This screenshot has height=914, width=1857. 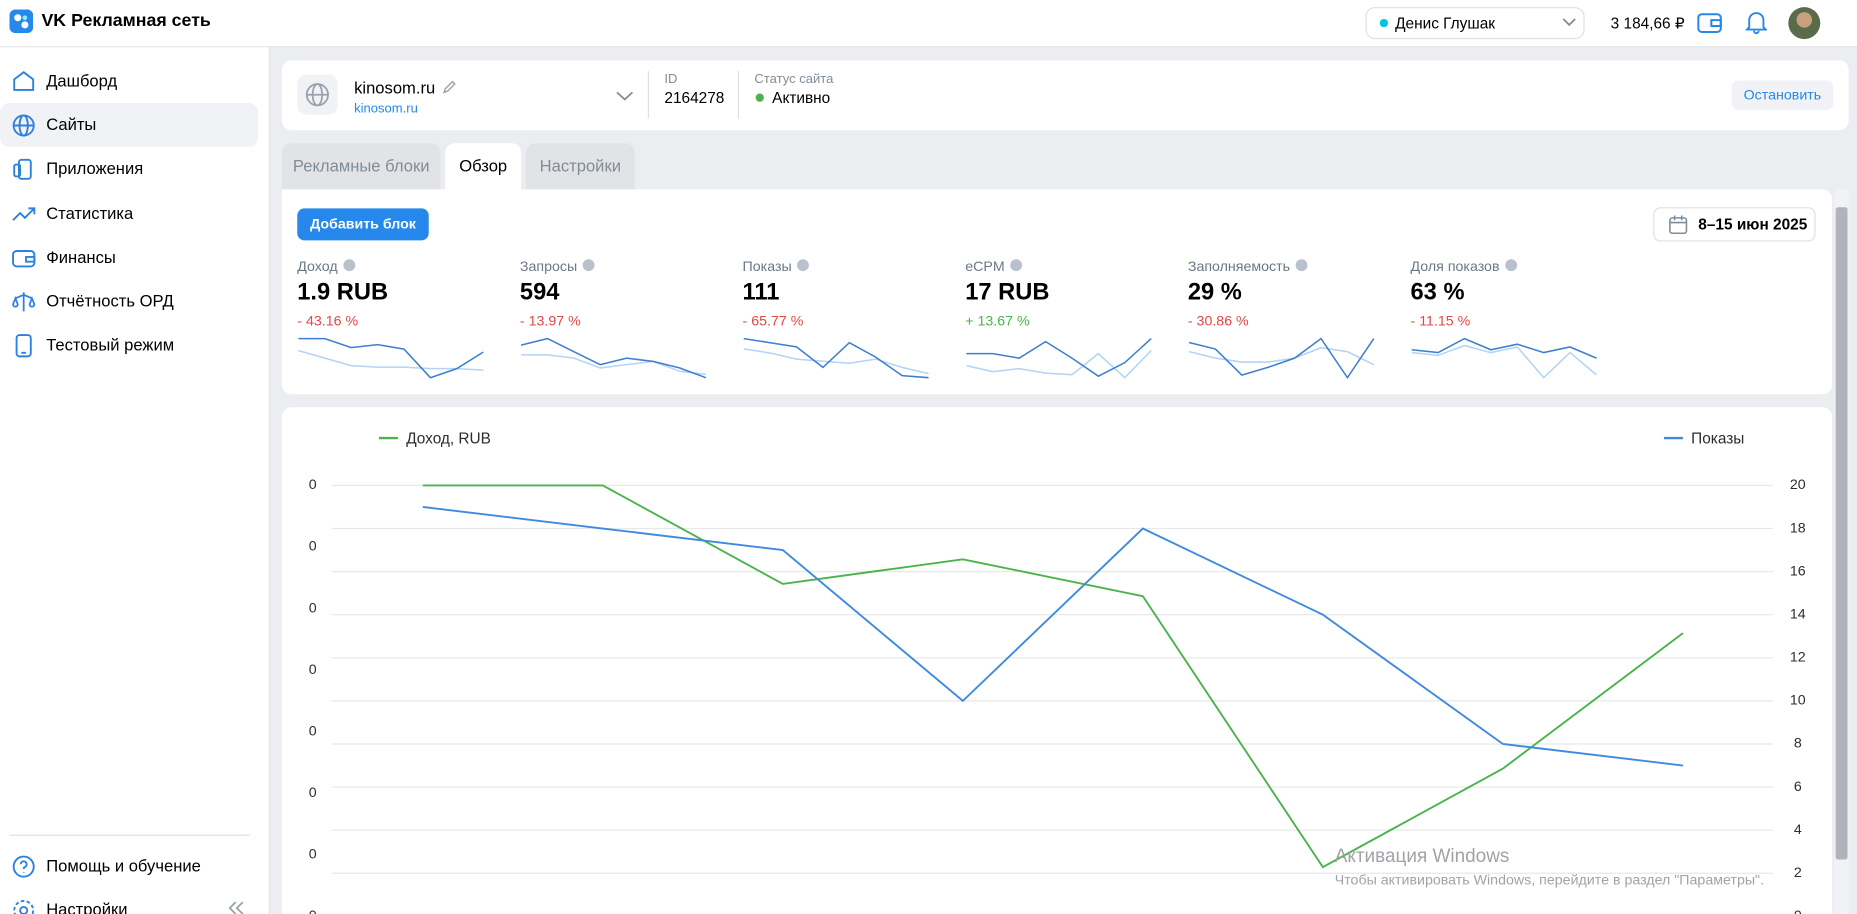 I want to click on sidebar-label: Тестовый режим, so click(x=110, y=345).